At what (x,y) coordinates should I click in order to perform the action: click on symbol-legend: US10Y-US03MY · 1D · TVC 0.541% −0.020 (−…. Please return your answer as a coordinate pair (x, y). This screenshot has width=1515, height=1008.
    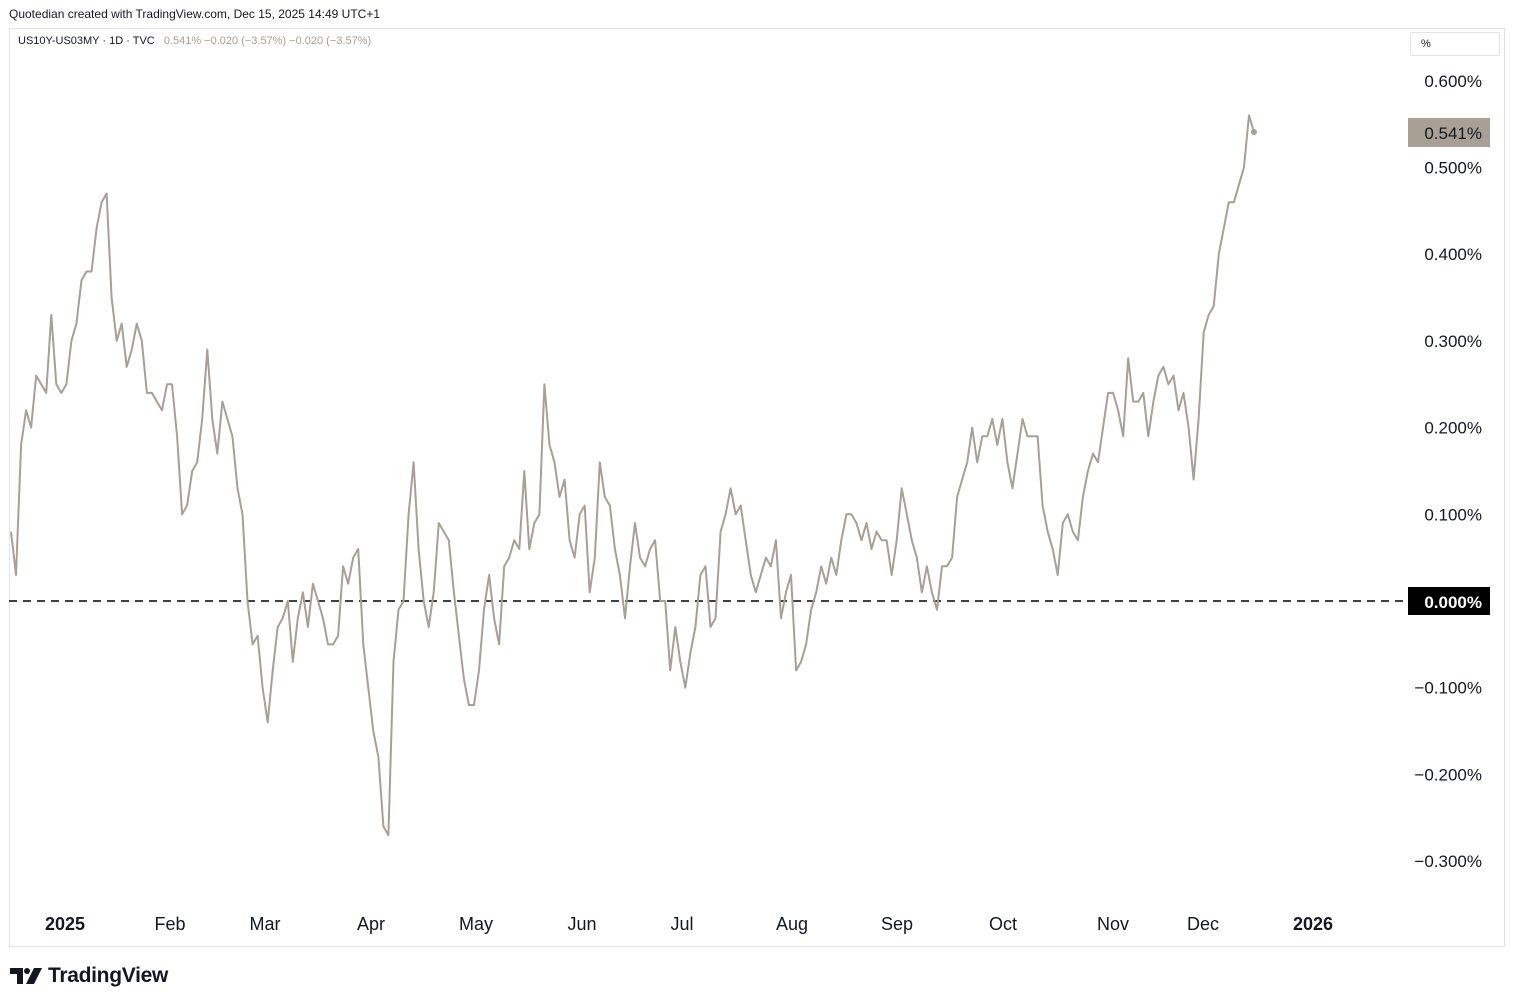
    Looking at the image, I should click on (194, 41).